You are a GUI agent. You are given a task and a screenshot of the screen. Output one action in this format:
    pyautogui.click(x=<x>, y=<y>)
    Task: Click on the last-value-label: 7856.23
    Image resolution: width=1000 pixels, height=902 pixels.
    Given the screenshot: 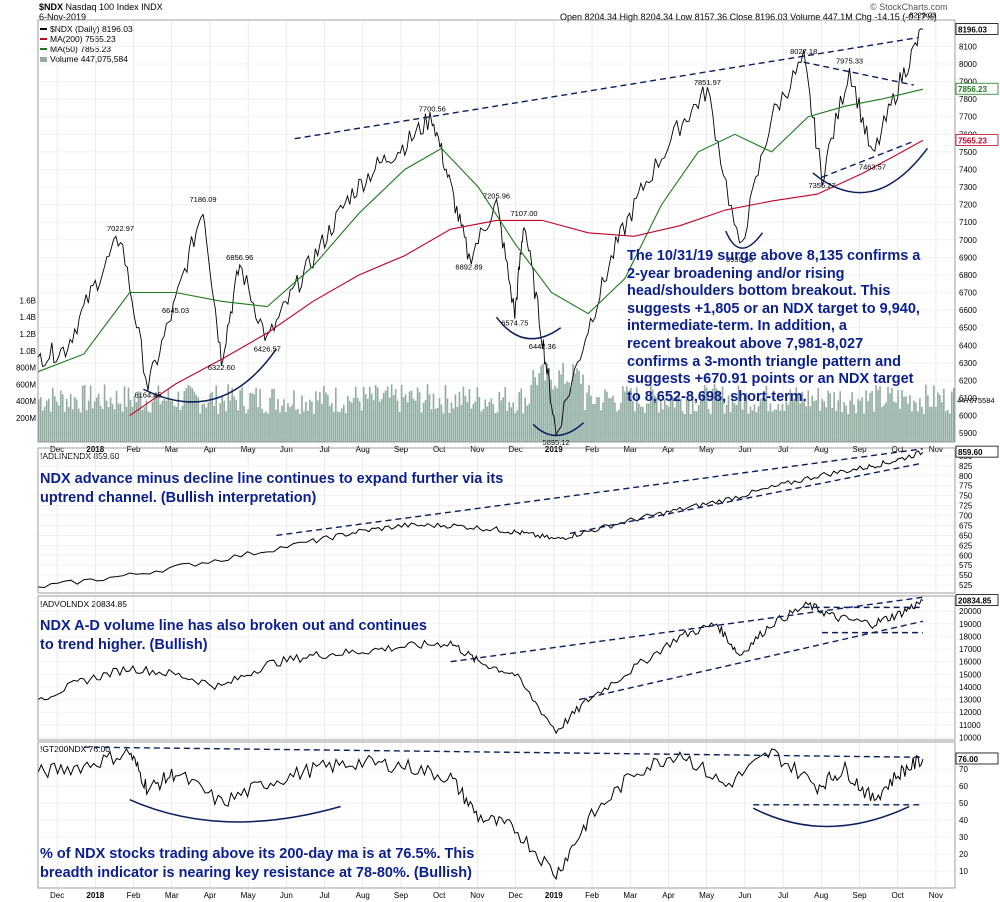 What is the action you would take?
    pyautogui.click(x=972, y=89)
    